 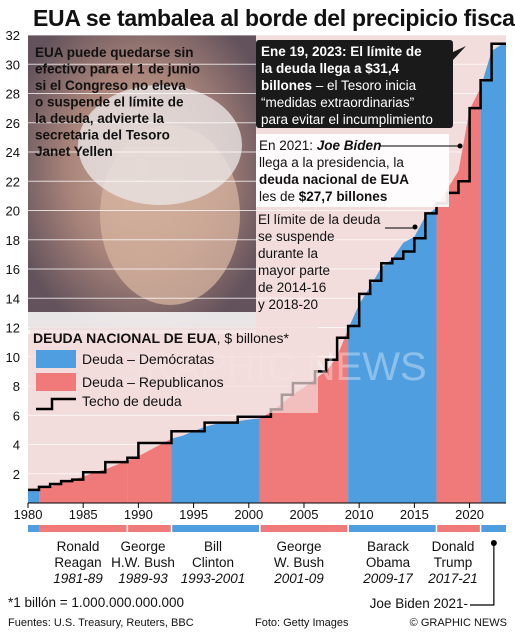 I want to click on suspension-line: durante la, so click(x=288, y=253).